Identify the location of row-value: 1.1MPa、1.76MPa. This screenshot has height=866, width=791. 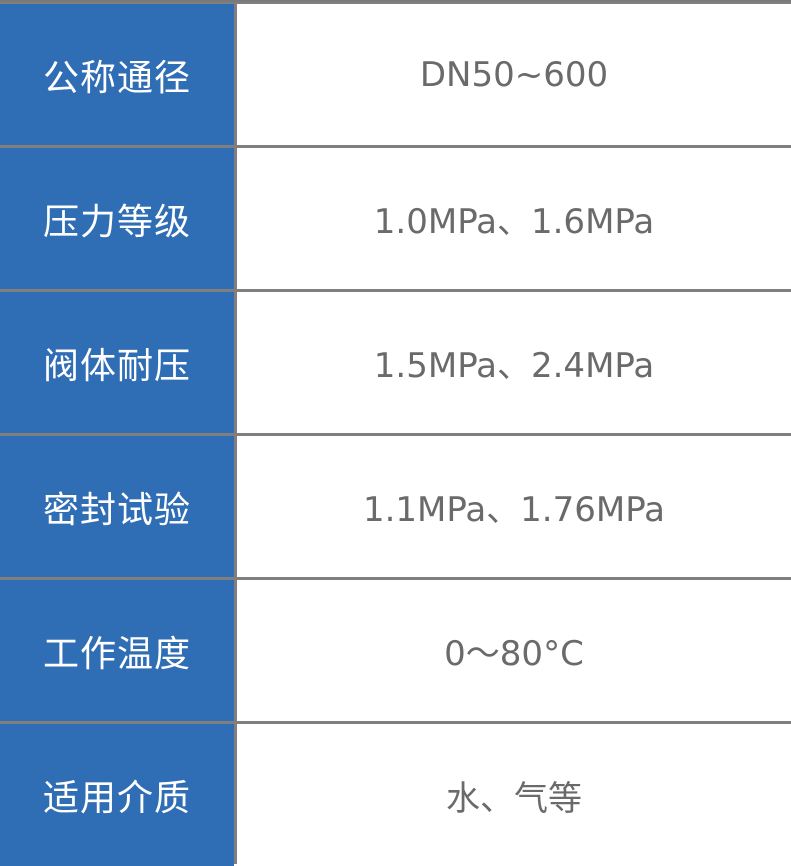
(514, 506).